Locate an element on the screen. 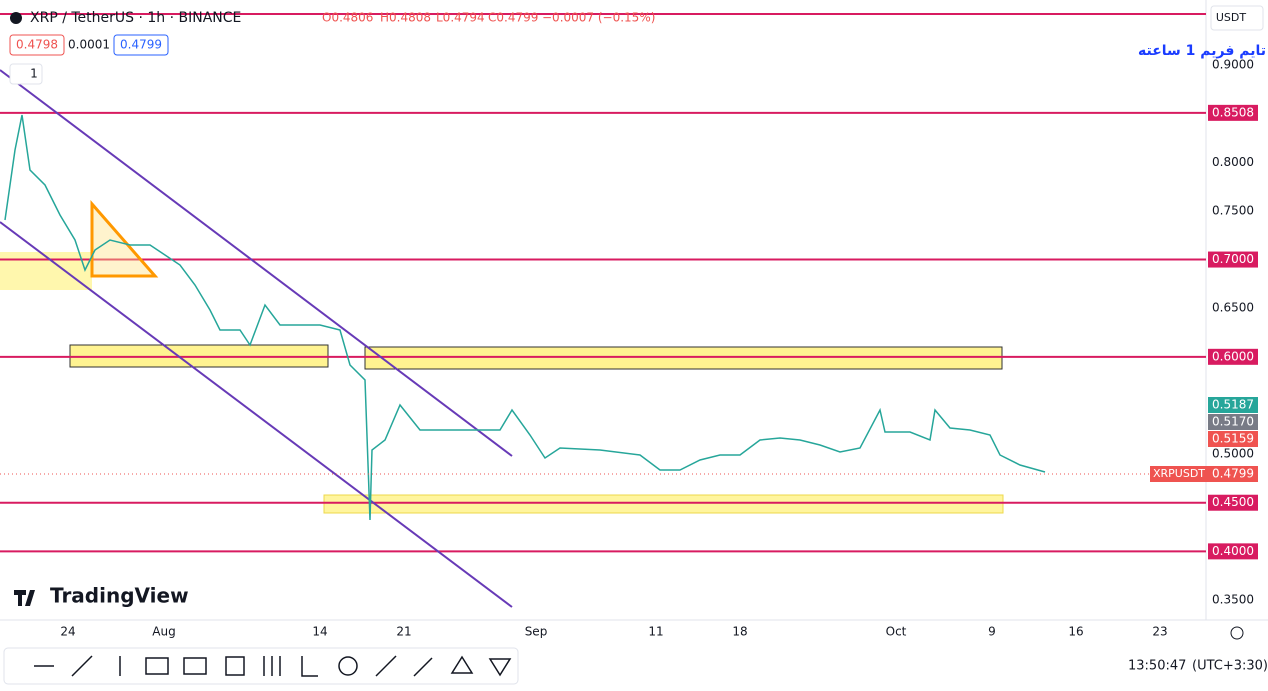 The image size is (1268, 691). price-label: 0.4500 is located at coordinates (1233, 502).